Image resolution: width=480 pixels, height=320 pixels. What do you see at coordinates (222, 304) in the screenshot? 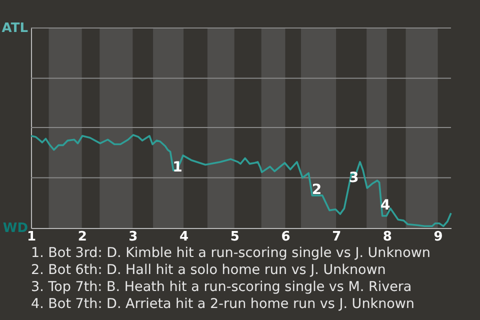
I see `text: 4. Bot 7th: D. Arrieta hit a 2-run home run vs J. Unknown` at bounding box center [222, 304].